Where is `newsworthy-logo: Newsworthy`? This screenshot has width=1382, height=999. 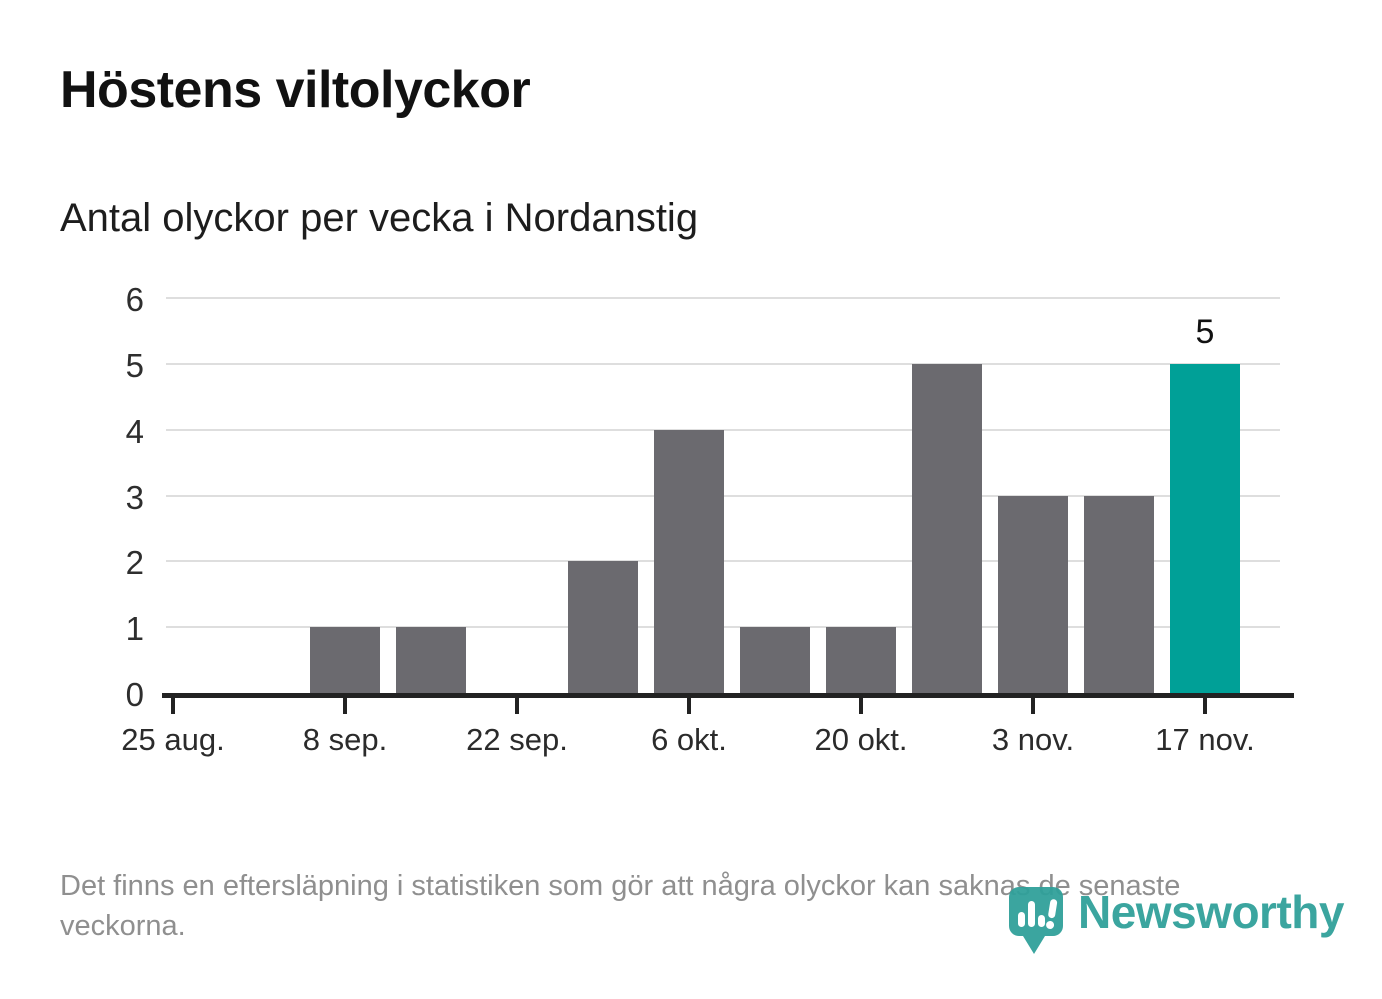
newsworthy-logo: Newsworthy is located at coordinates (1176, 921).